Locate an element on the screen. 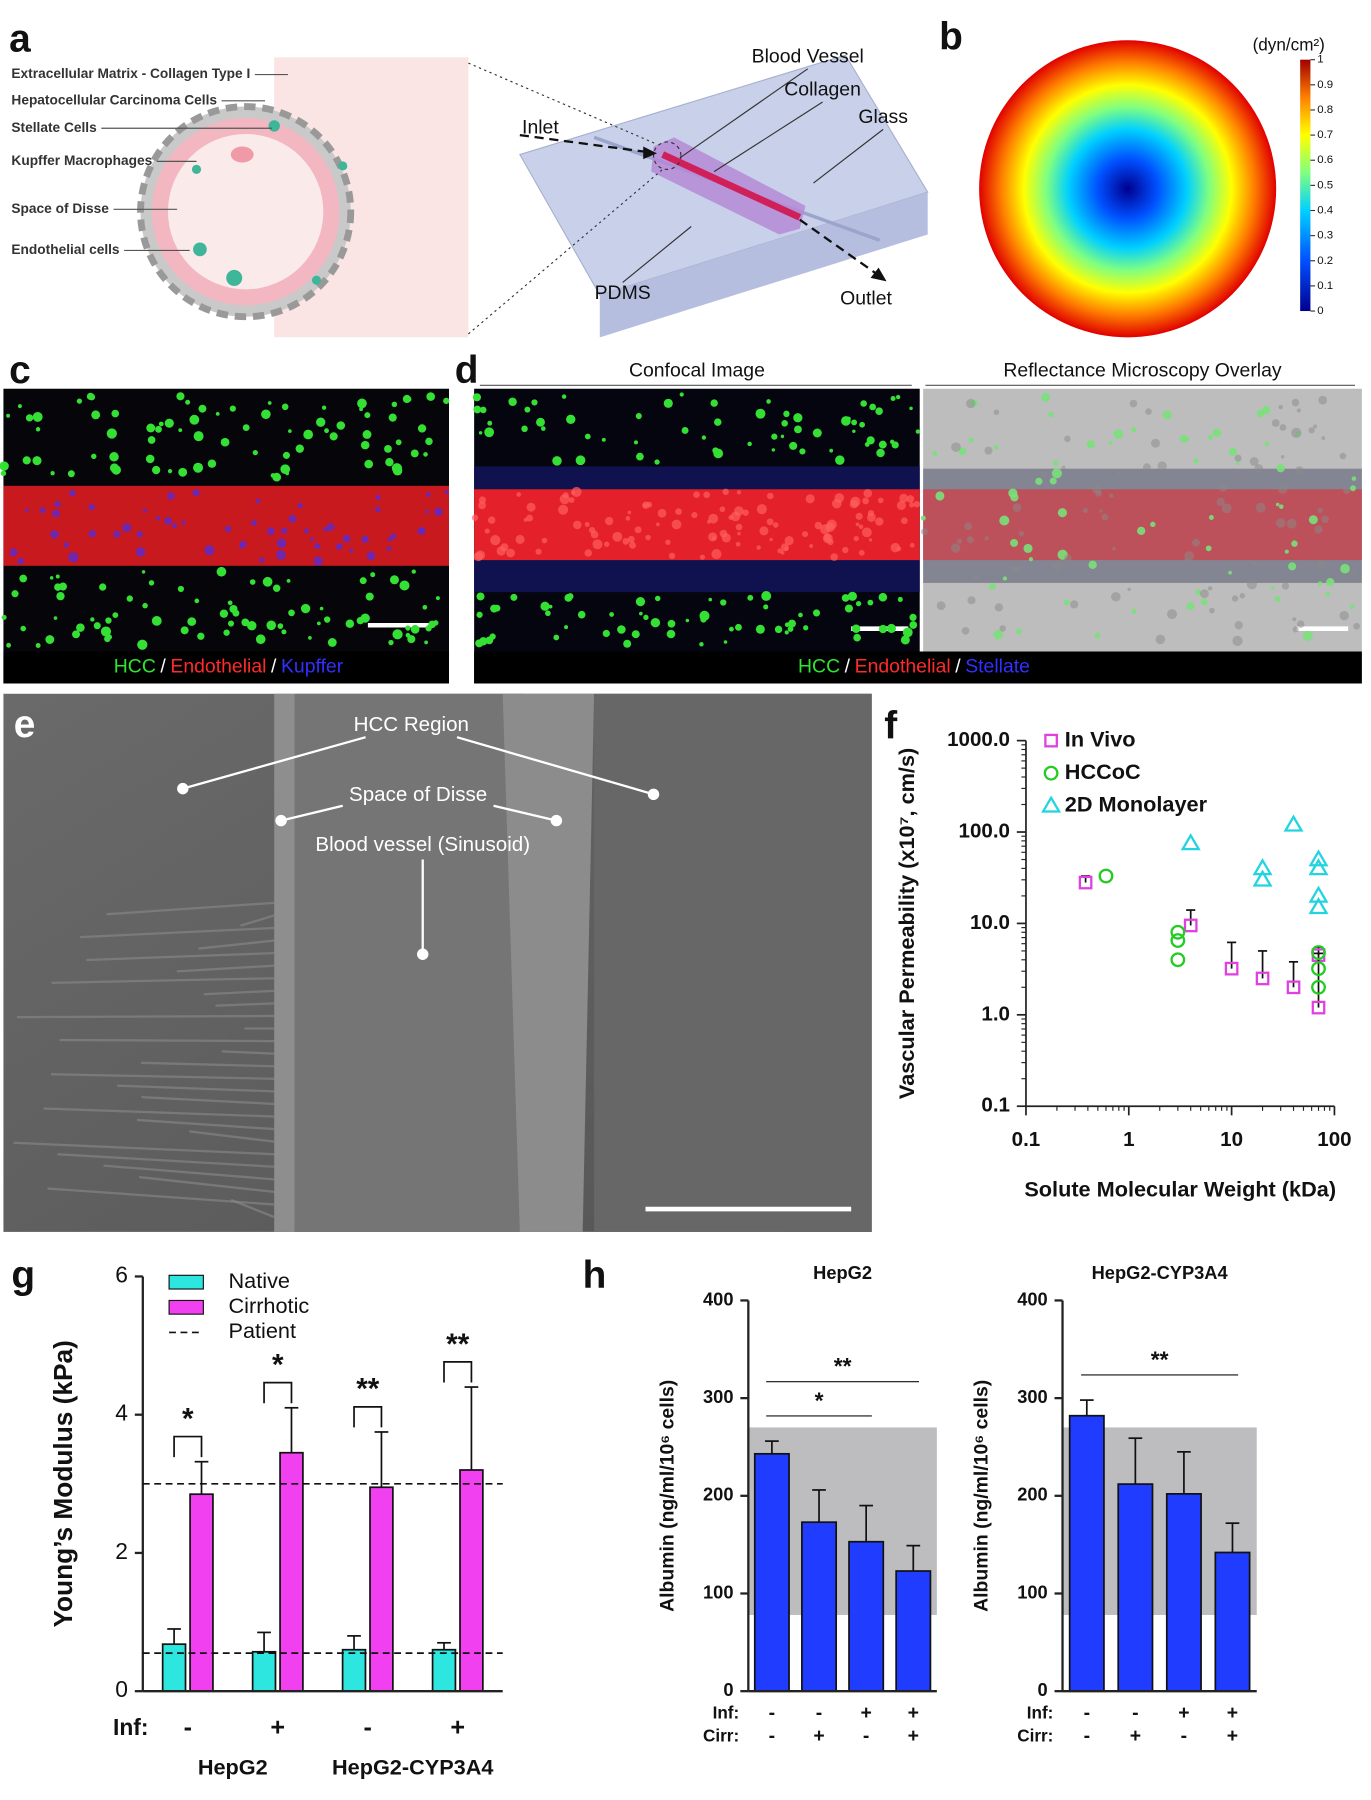 The width and height of the screenshot is (1371, 1800). y-tick-label: 1.0 is located at coordinates (995, 1013).